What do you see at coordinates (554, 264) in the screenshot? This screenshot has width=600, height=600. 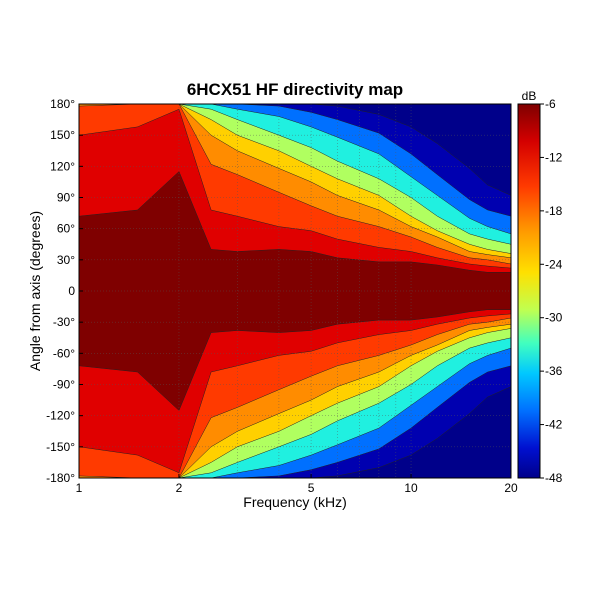 I see `colorbar-tick-label: -24` at bounding box center [554, 264].